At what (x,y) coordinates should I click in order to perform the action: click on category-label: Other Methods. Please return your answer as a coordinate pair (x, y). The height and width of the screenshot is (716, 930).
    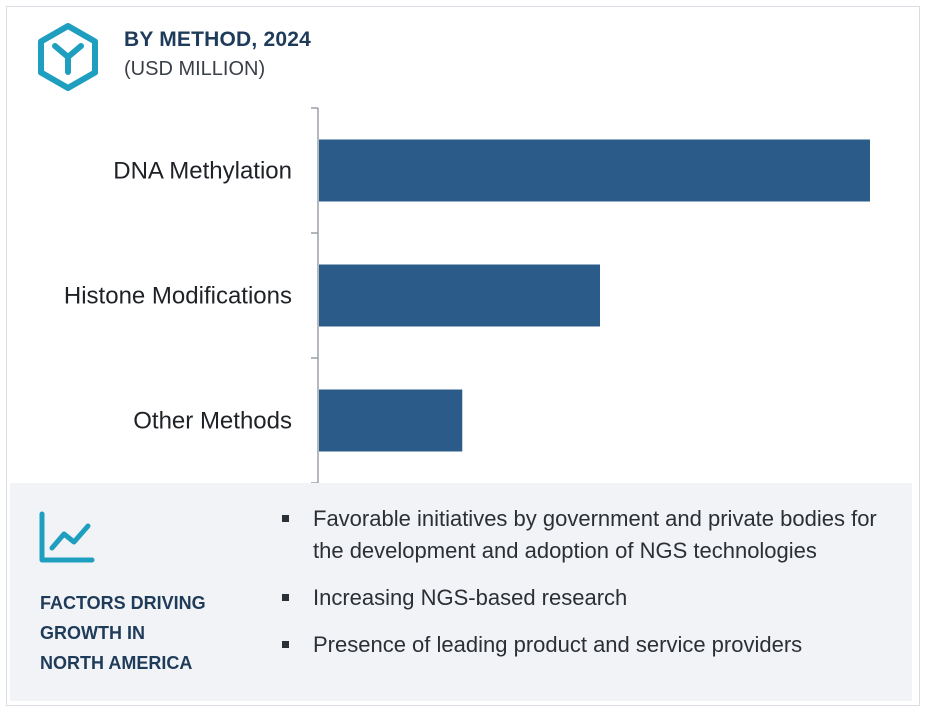
    Looking at the image, I should click on (212, 421).